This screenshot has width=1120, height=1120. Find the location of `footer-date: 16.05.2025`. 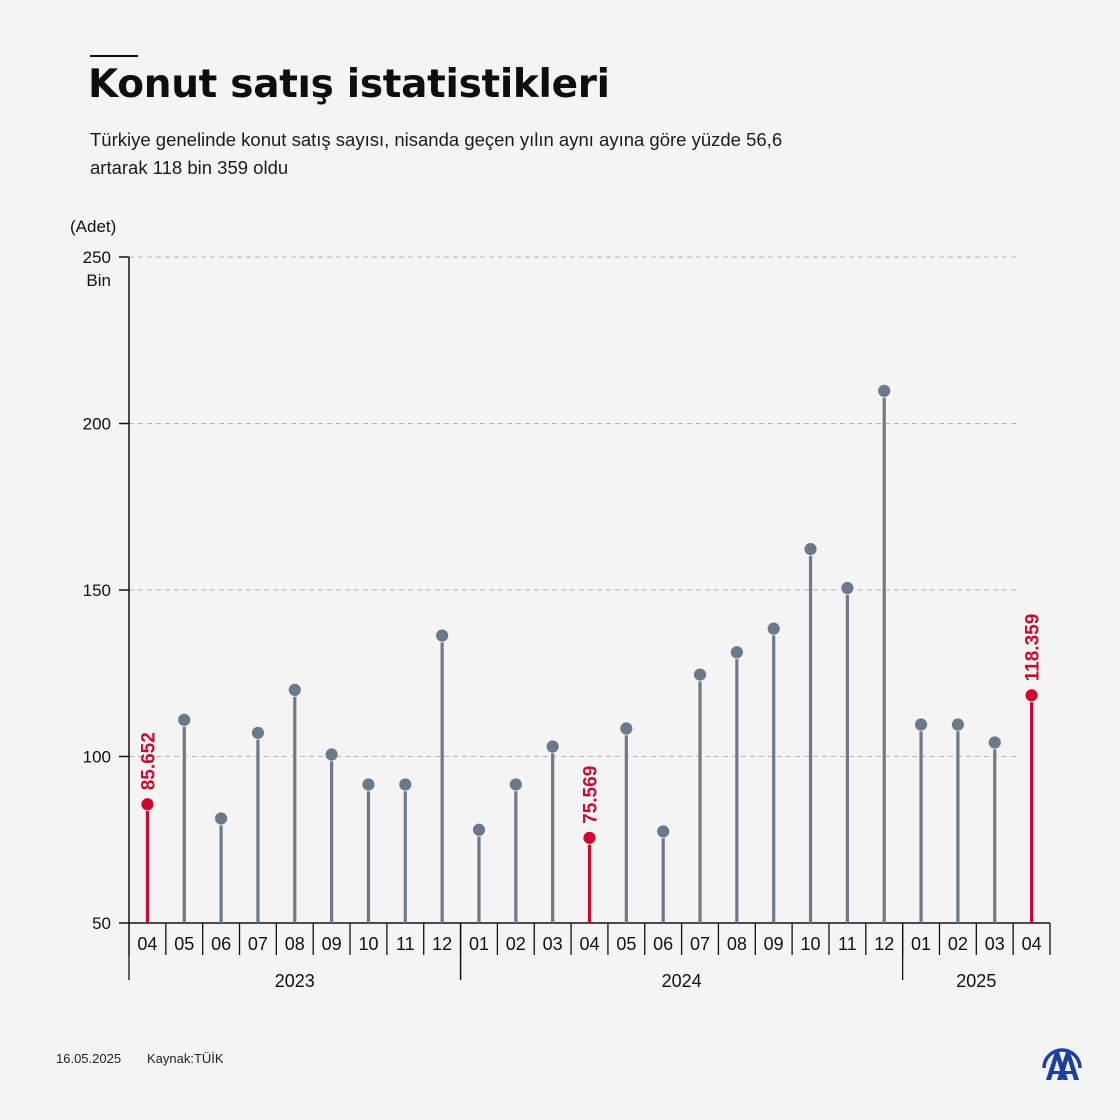

footer-date: 16.05.2025 is located at coordinates (89, 1058).